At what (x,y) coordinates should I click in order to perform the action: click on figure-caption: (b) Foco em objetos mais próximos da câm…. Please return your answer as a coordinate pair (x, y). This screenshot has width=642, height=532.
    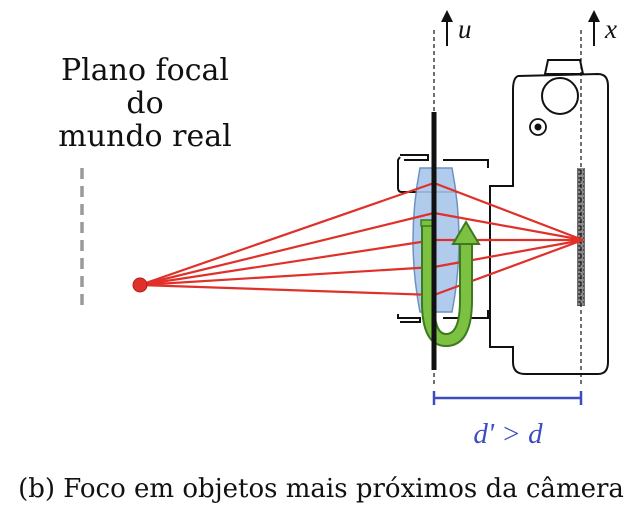
    Looking at the image, I should click on (321, 489).